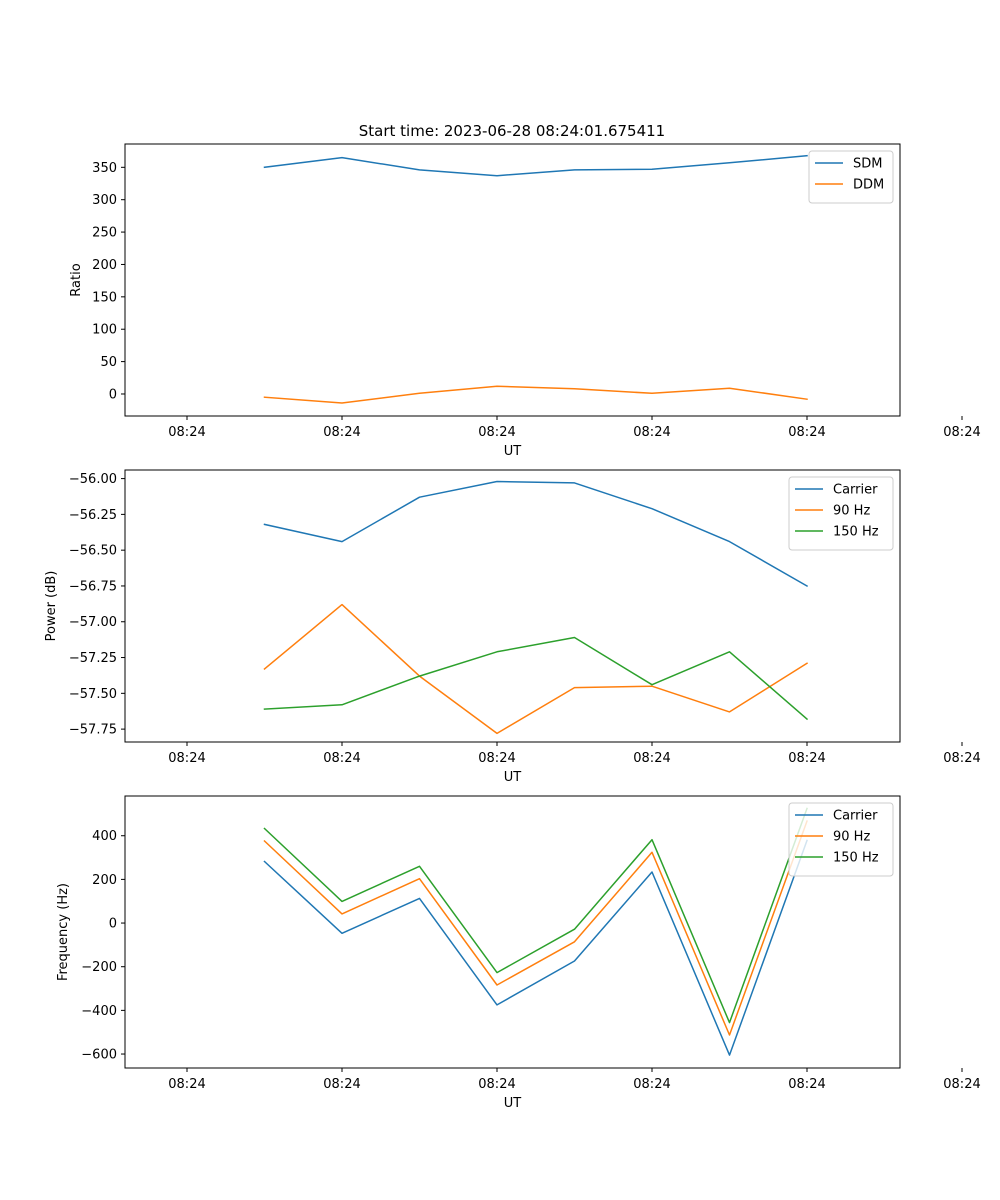  I want to click on power-y-tick-label: −56.50, so click(93, 551).